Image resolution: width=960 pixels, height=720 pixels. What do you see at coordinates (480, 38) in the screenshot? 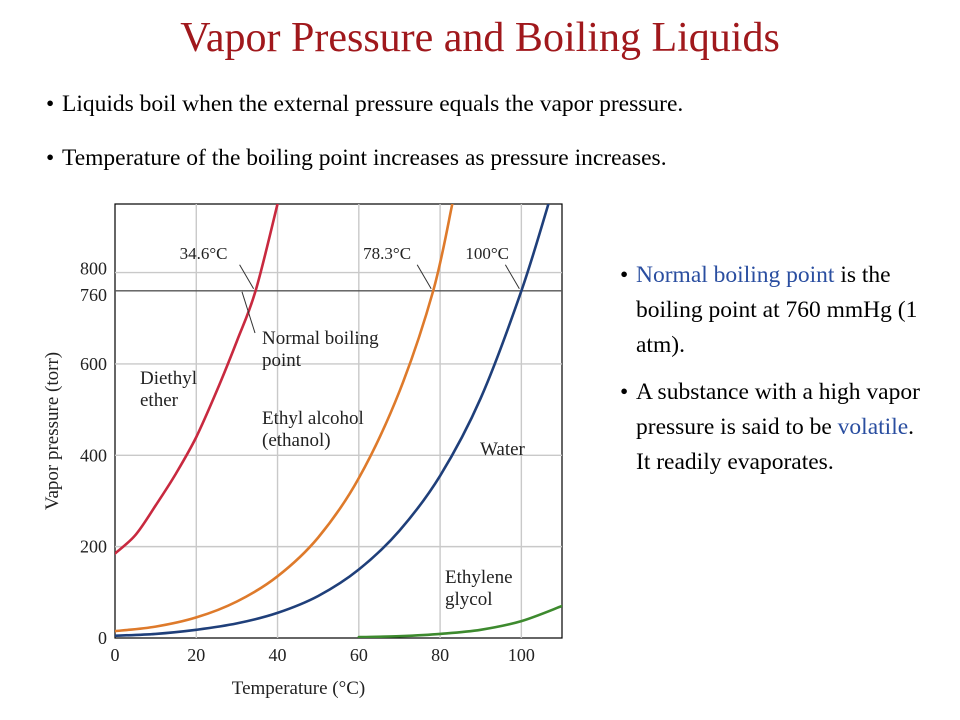
I see `slide-title: Vapor Pressure and Boiling Liquids` at bounding box center [480, 38].